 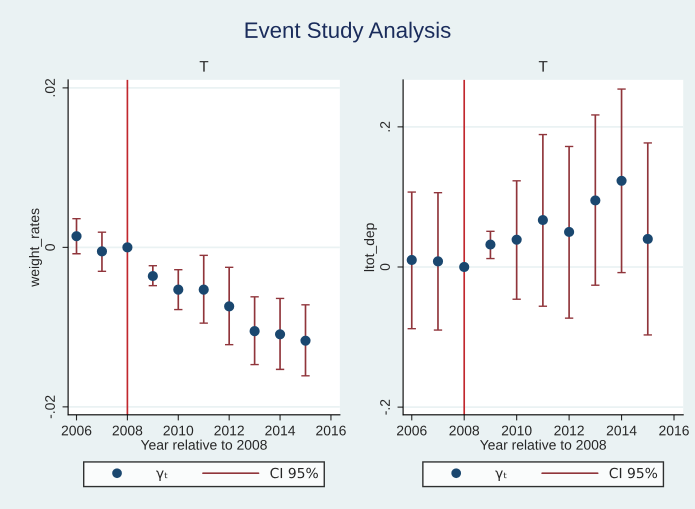 I want to click on y-tick-label: .02, so click(x=50, y=87).